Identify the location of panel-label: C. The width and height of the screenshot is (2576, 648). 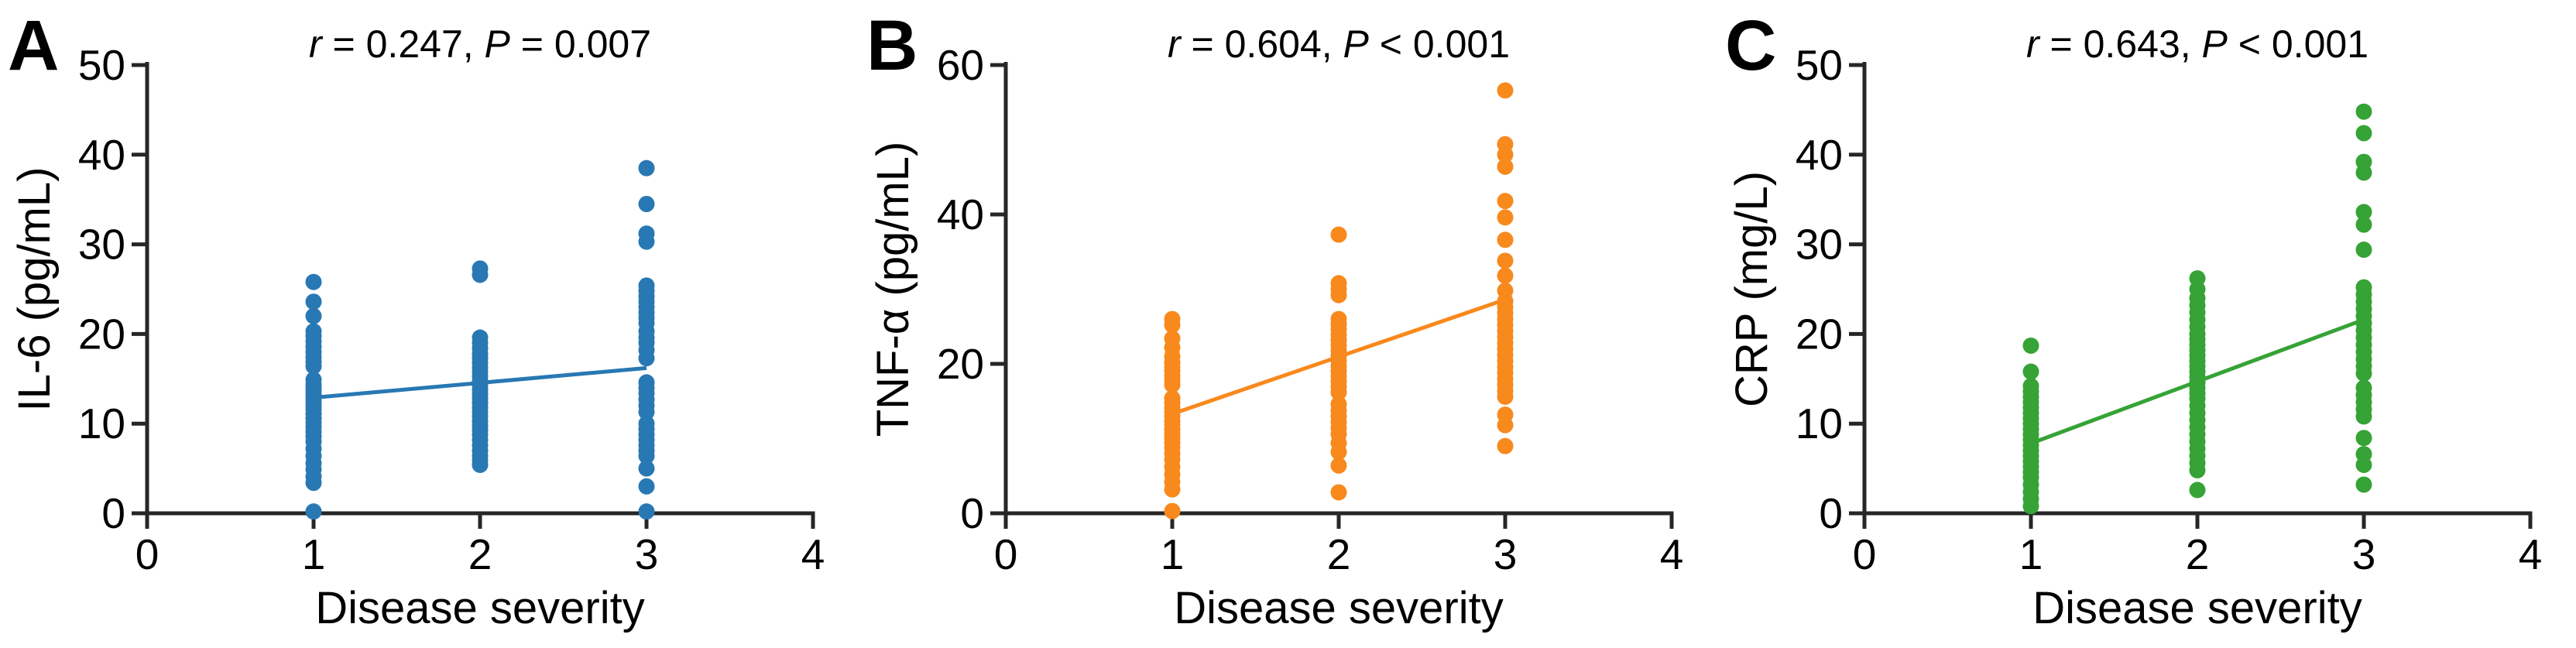
(1750, 45).